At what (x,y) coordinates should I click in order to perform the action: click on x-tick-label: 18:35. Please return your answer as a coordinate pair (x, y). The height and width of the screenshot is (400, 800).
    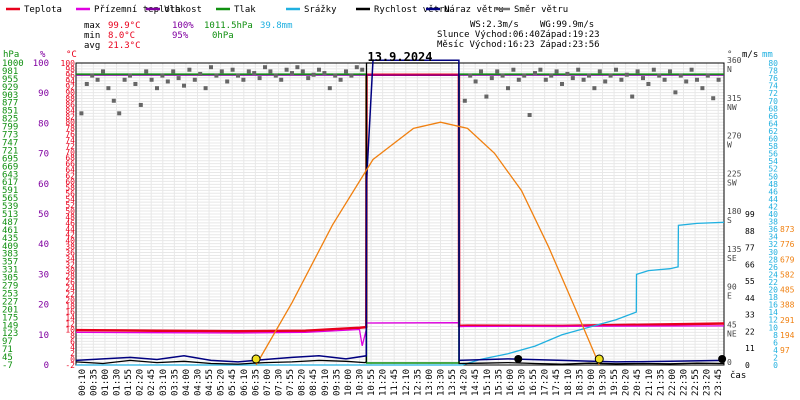
    Looking at the image, I should click on (580, 382).